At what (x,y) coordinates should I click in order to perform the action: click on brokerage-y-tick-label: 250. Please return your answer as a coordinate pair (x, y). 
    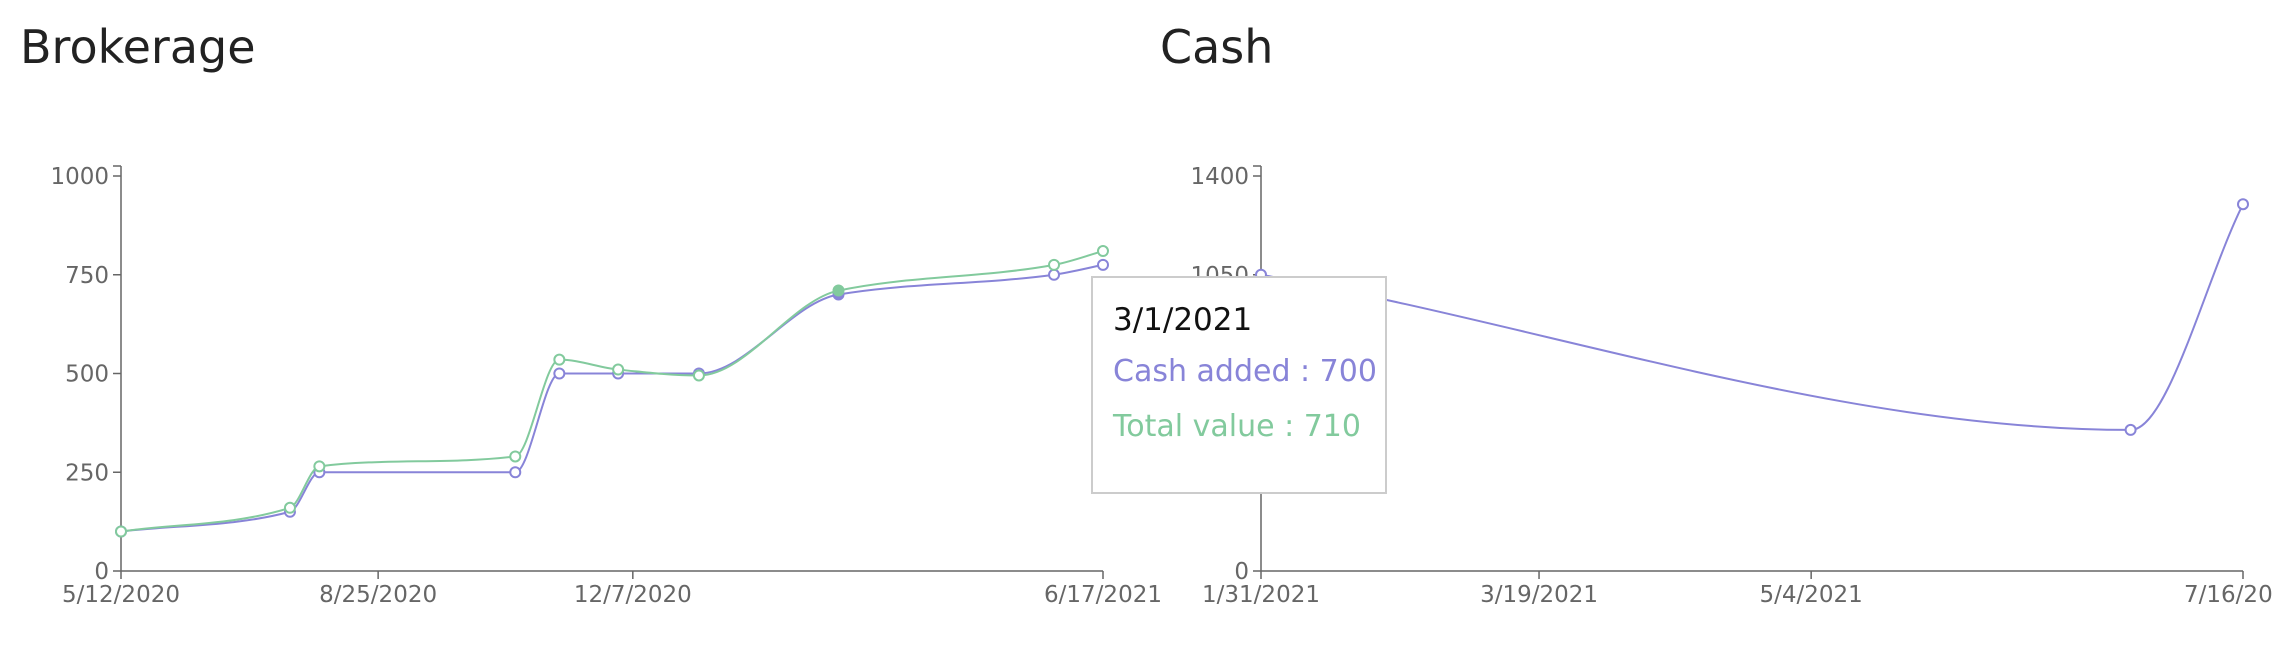
    Looking at the image, I should click on (87, 473).